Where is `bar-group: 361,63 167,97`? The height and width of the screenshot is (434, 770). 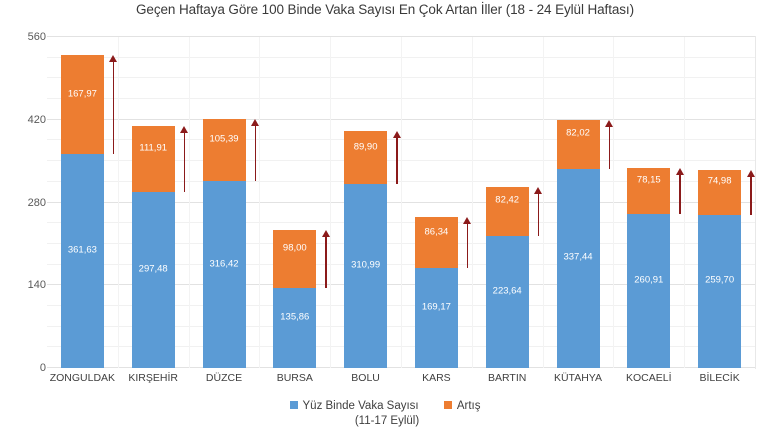
bar-group: 361,63 167,97 is located at coordinates (82, 211).